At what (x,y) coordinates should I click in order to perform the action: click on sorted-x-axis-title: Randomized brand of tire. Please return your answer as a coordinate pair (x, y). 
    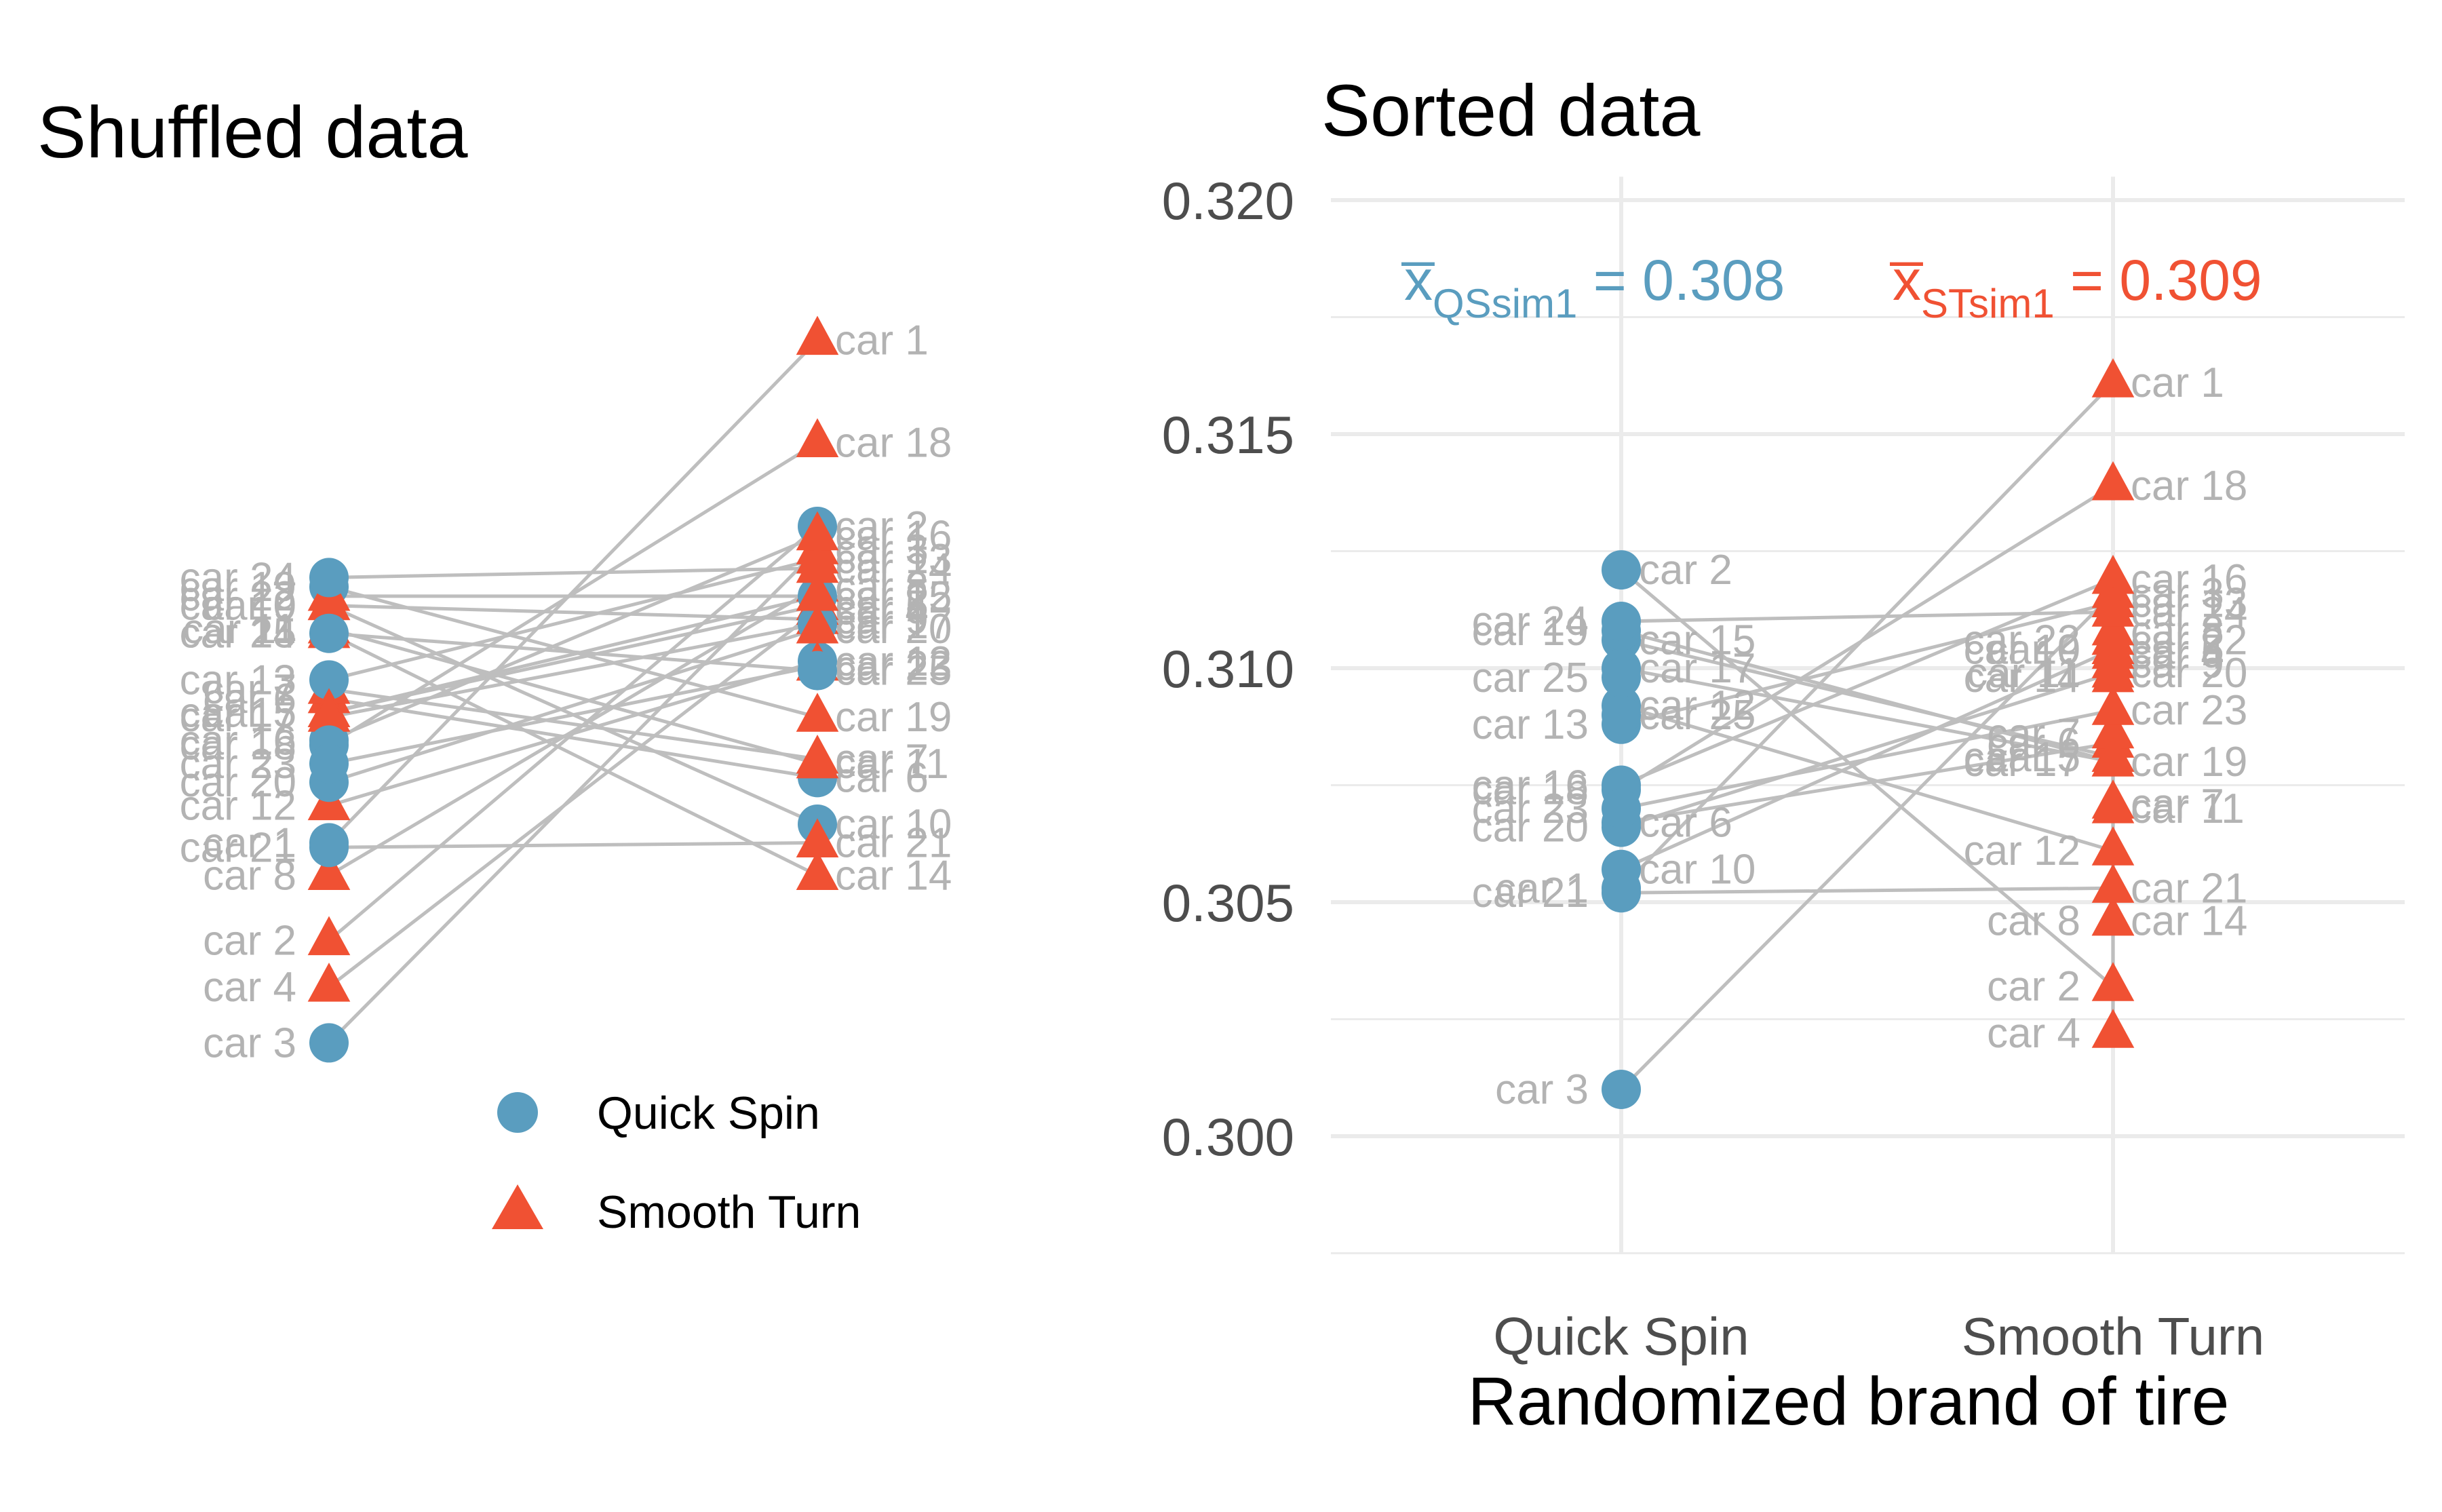
    Looking at the image, I should click on (1849, 1401).